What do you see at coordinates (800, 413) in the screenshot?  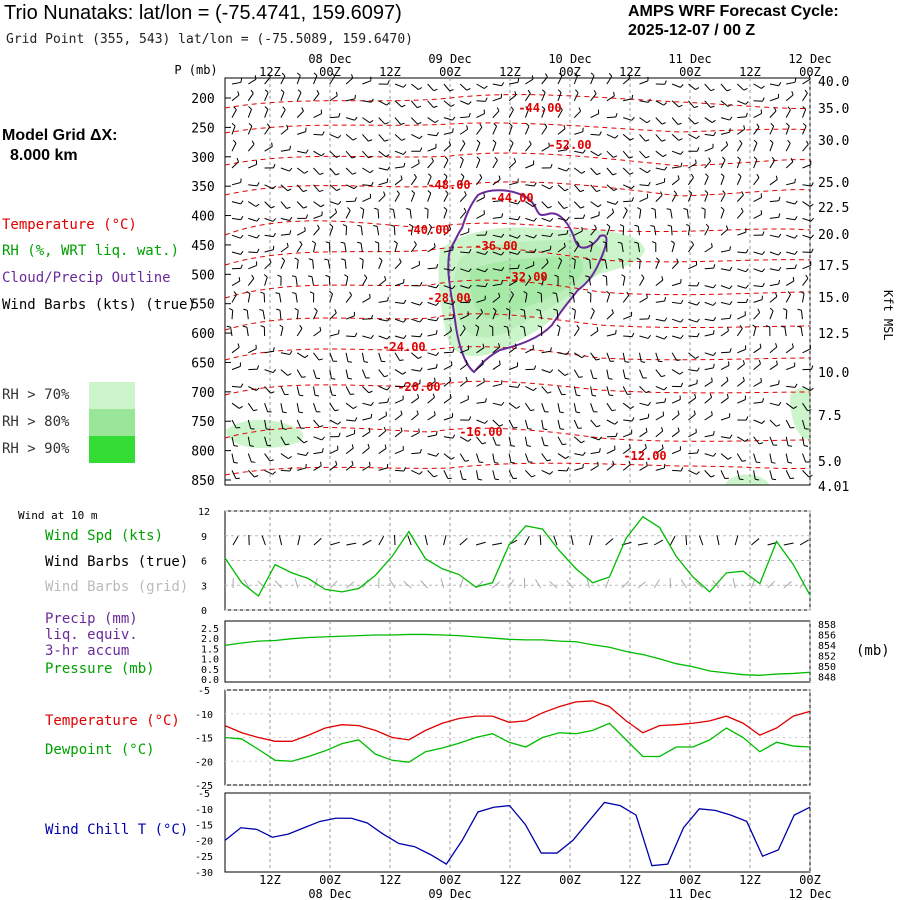 I see `rh-low-right` at bounding box center [800, 413].